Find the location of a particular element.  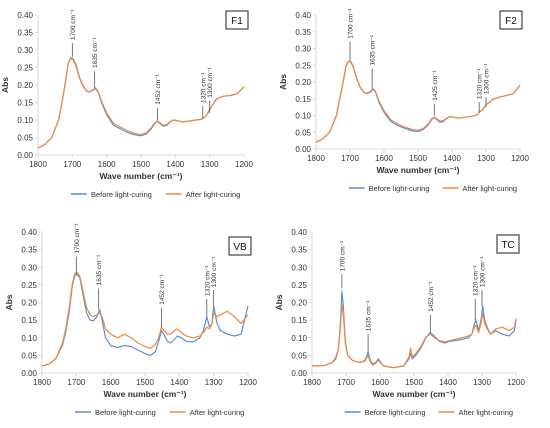

panel-label: TC is located at coordinates (507, 245).